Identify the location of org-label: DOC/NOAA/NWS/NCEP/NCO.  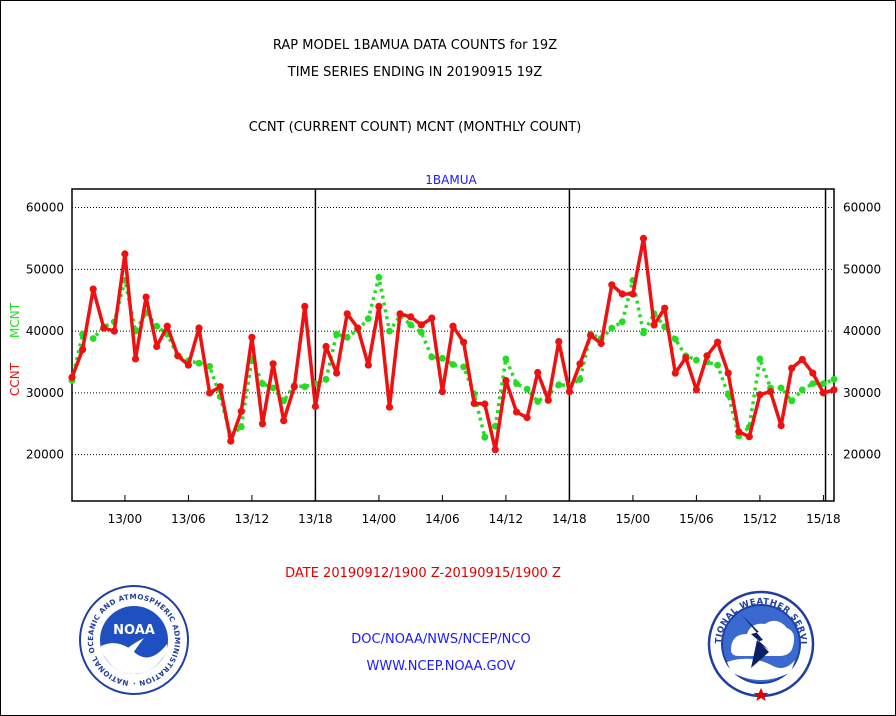
(441, 639).